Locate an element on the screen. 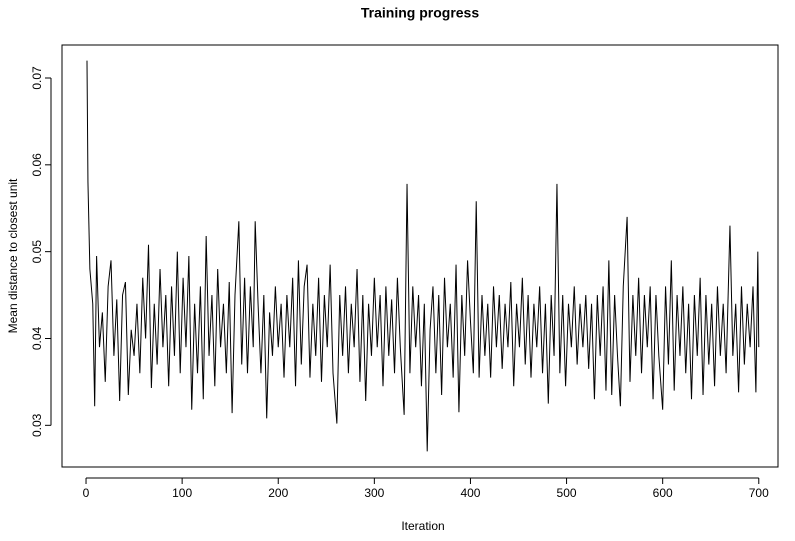 The height and width of the screenshot is (541, 795). y-tick-label: 0.04 is located at coordinates (37, 338).